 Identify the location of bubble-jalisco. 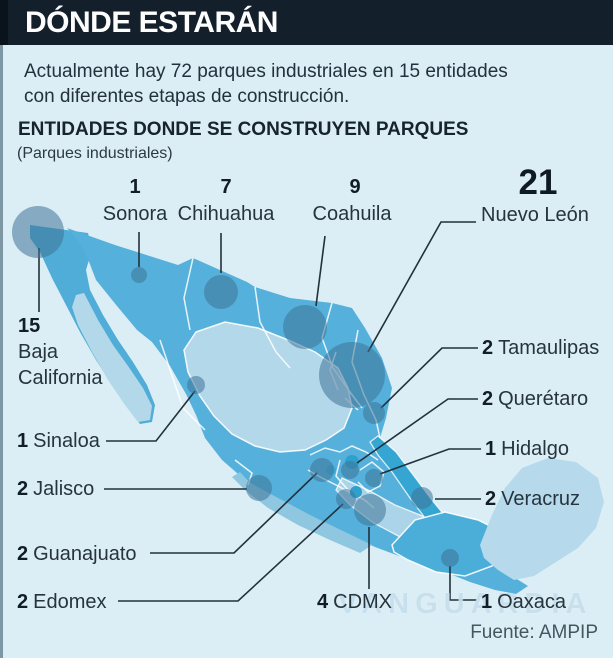
(259, 488).